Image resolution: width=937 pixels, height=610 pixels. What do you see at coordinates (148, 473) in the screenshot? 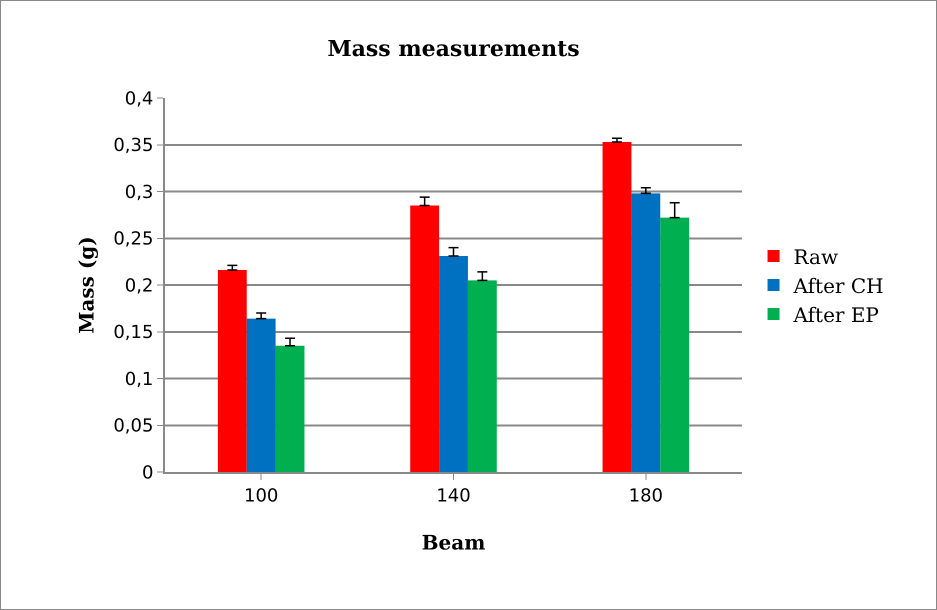
I see `y-tick-label: 0` at bounding box center [148, 473].